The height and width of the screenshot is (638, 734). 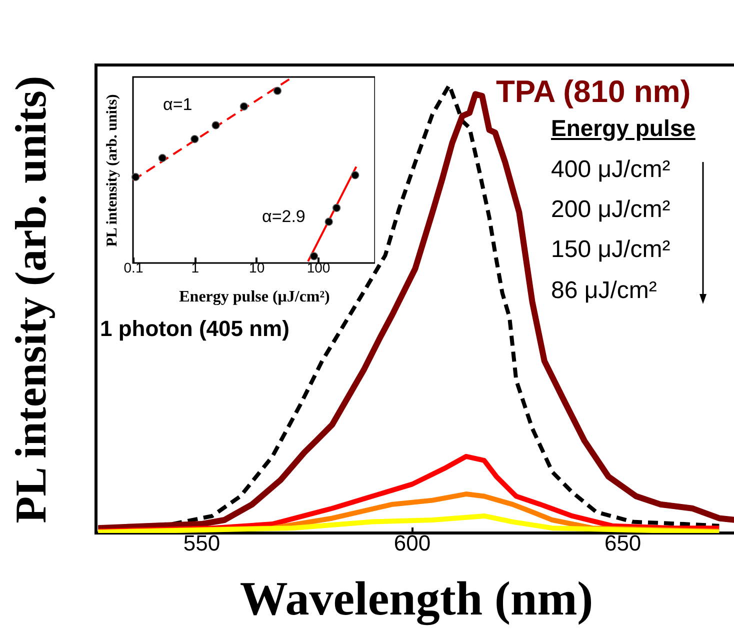 What do you see at coordinates (610, 209) in the screenshot?
I see `annotation: 200 μJ/cm²` at bounding box center [610, 209].